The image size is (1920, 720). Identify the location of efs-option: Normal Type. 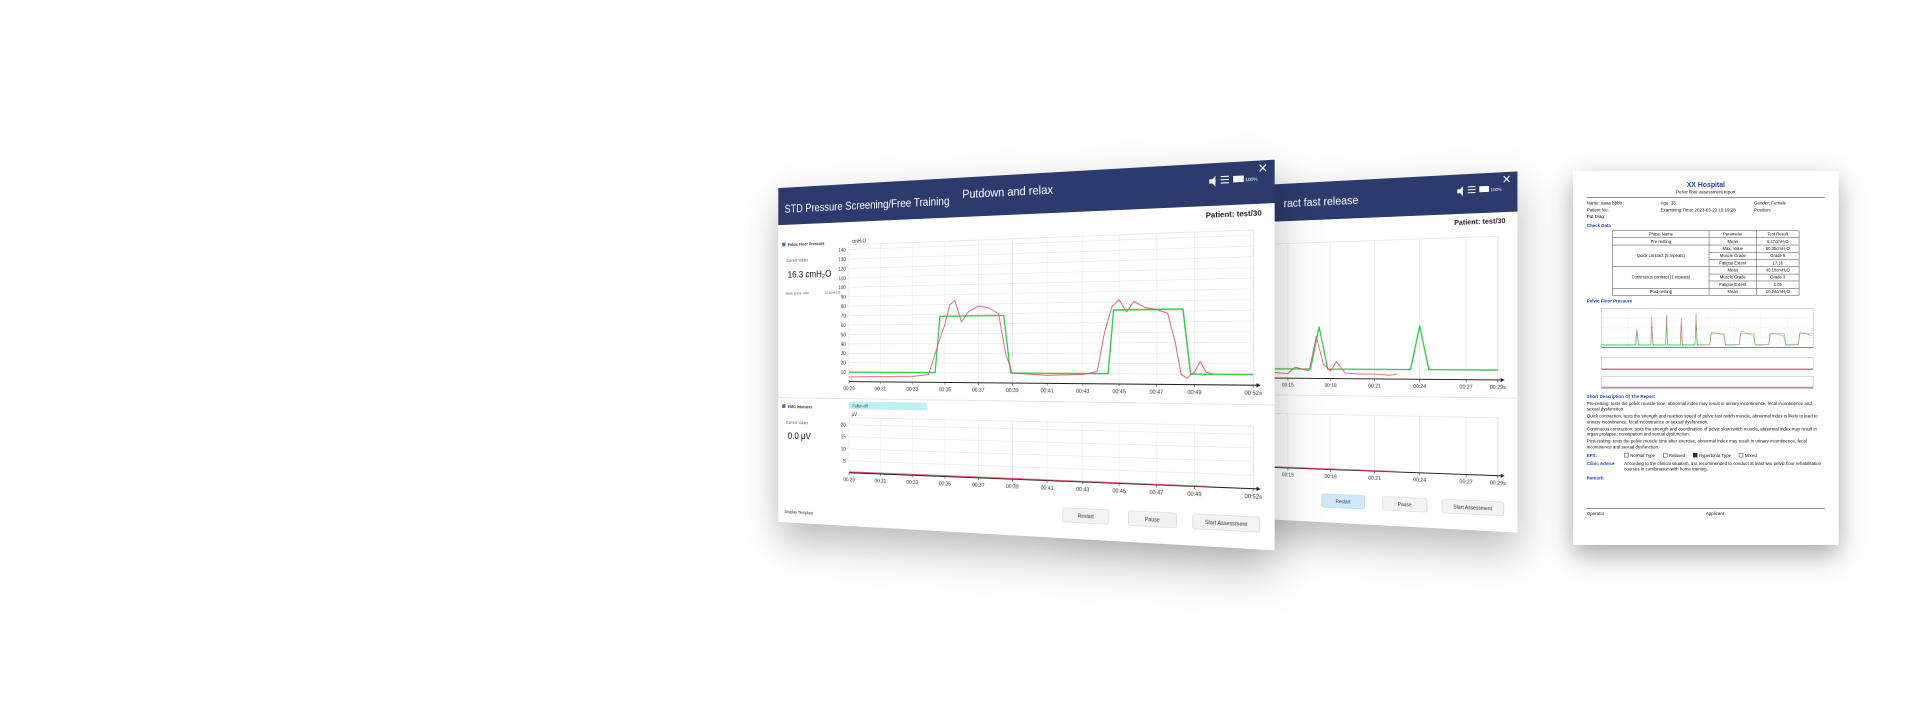
(1640, 455).